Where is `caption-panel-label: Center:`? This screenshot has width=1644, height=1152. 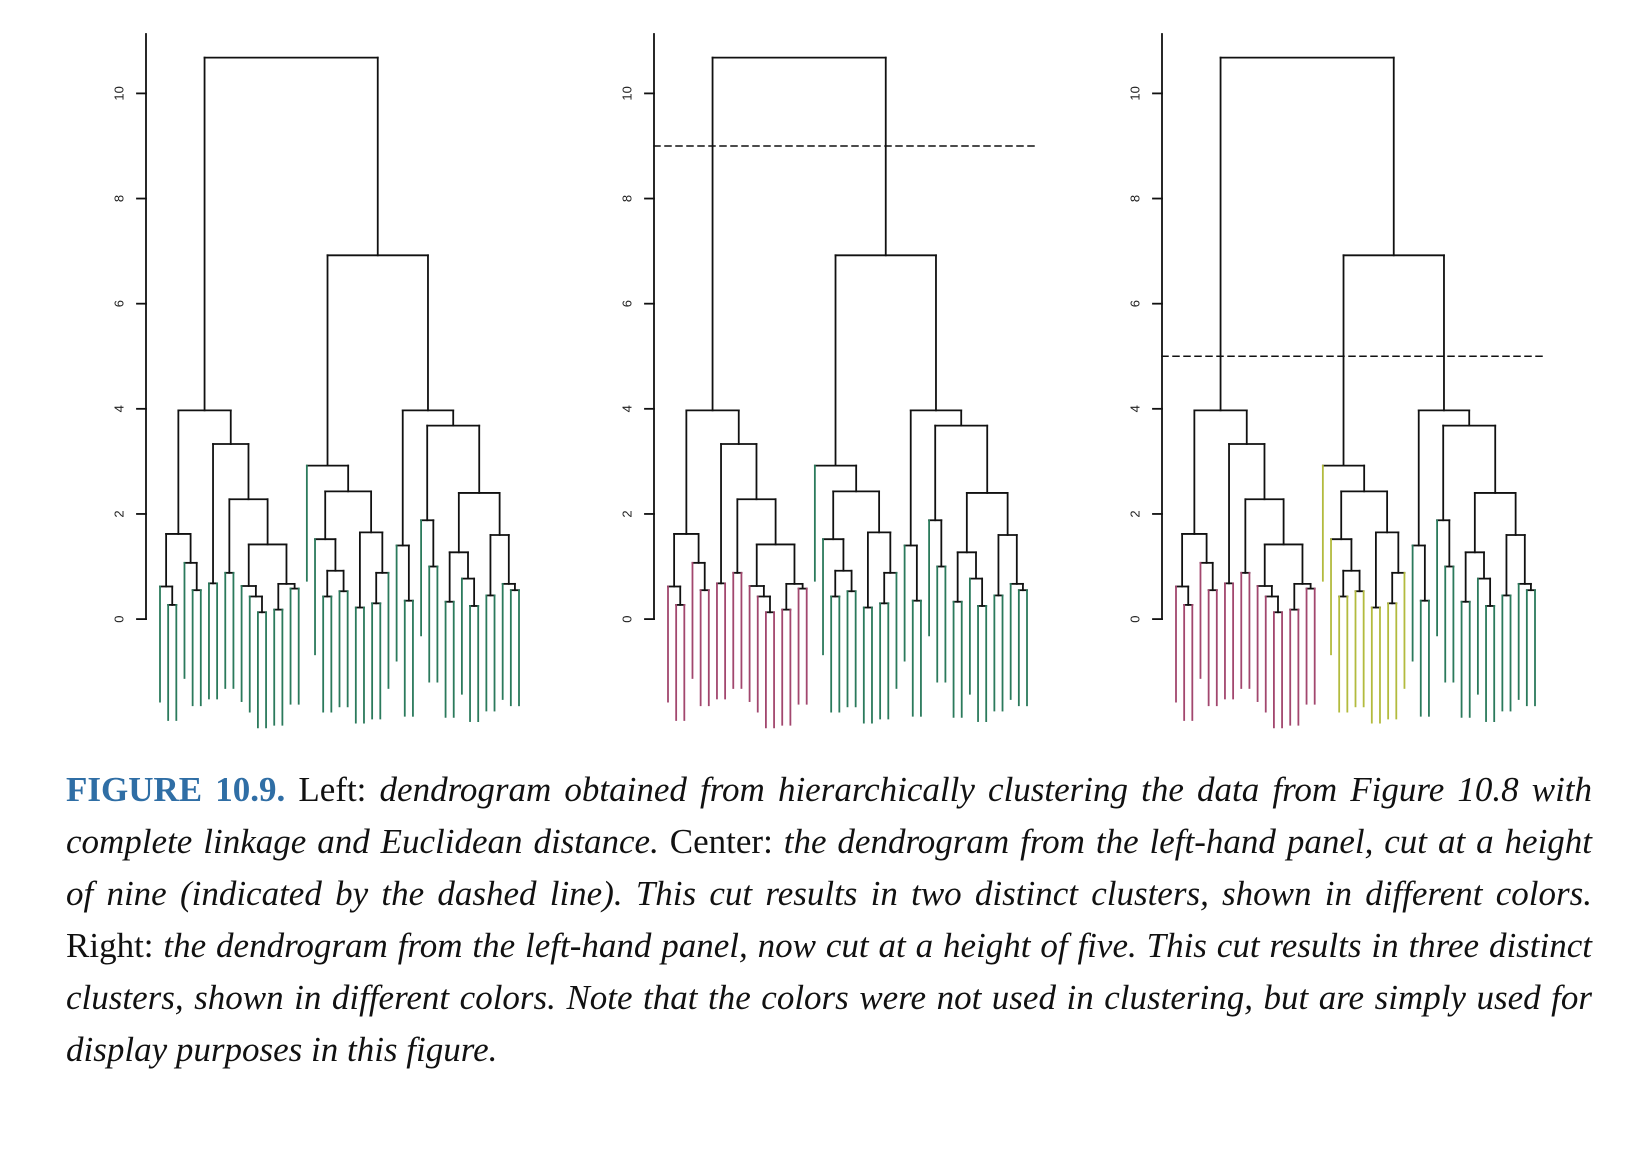
caption-panel-label: Center: is located at coordinates (721, 841).